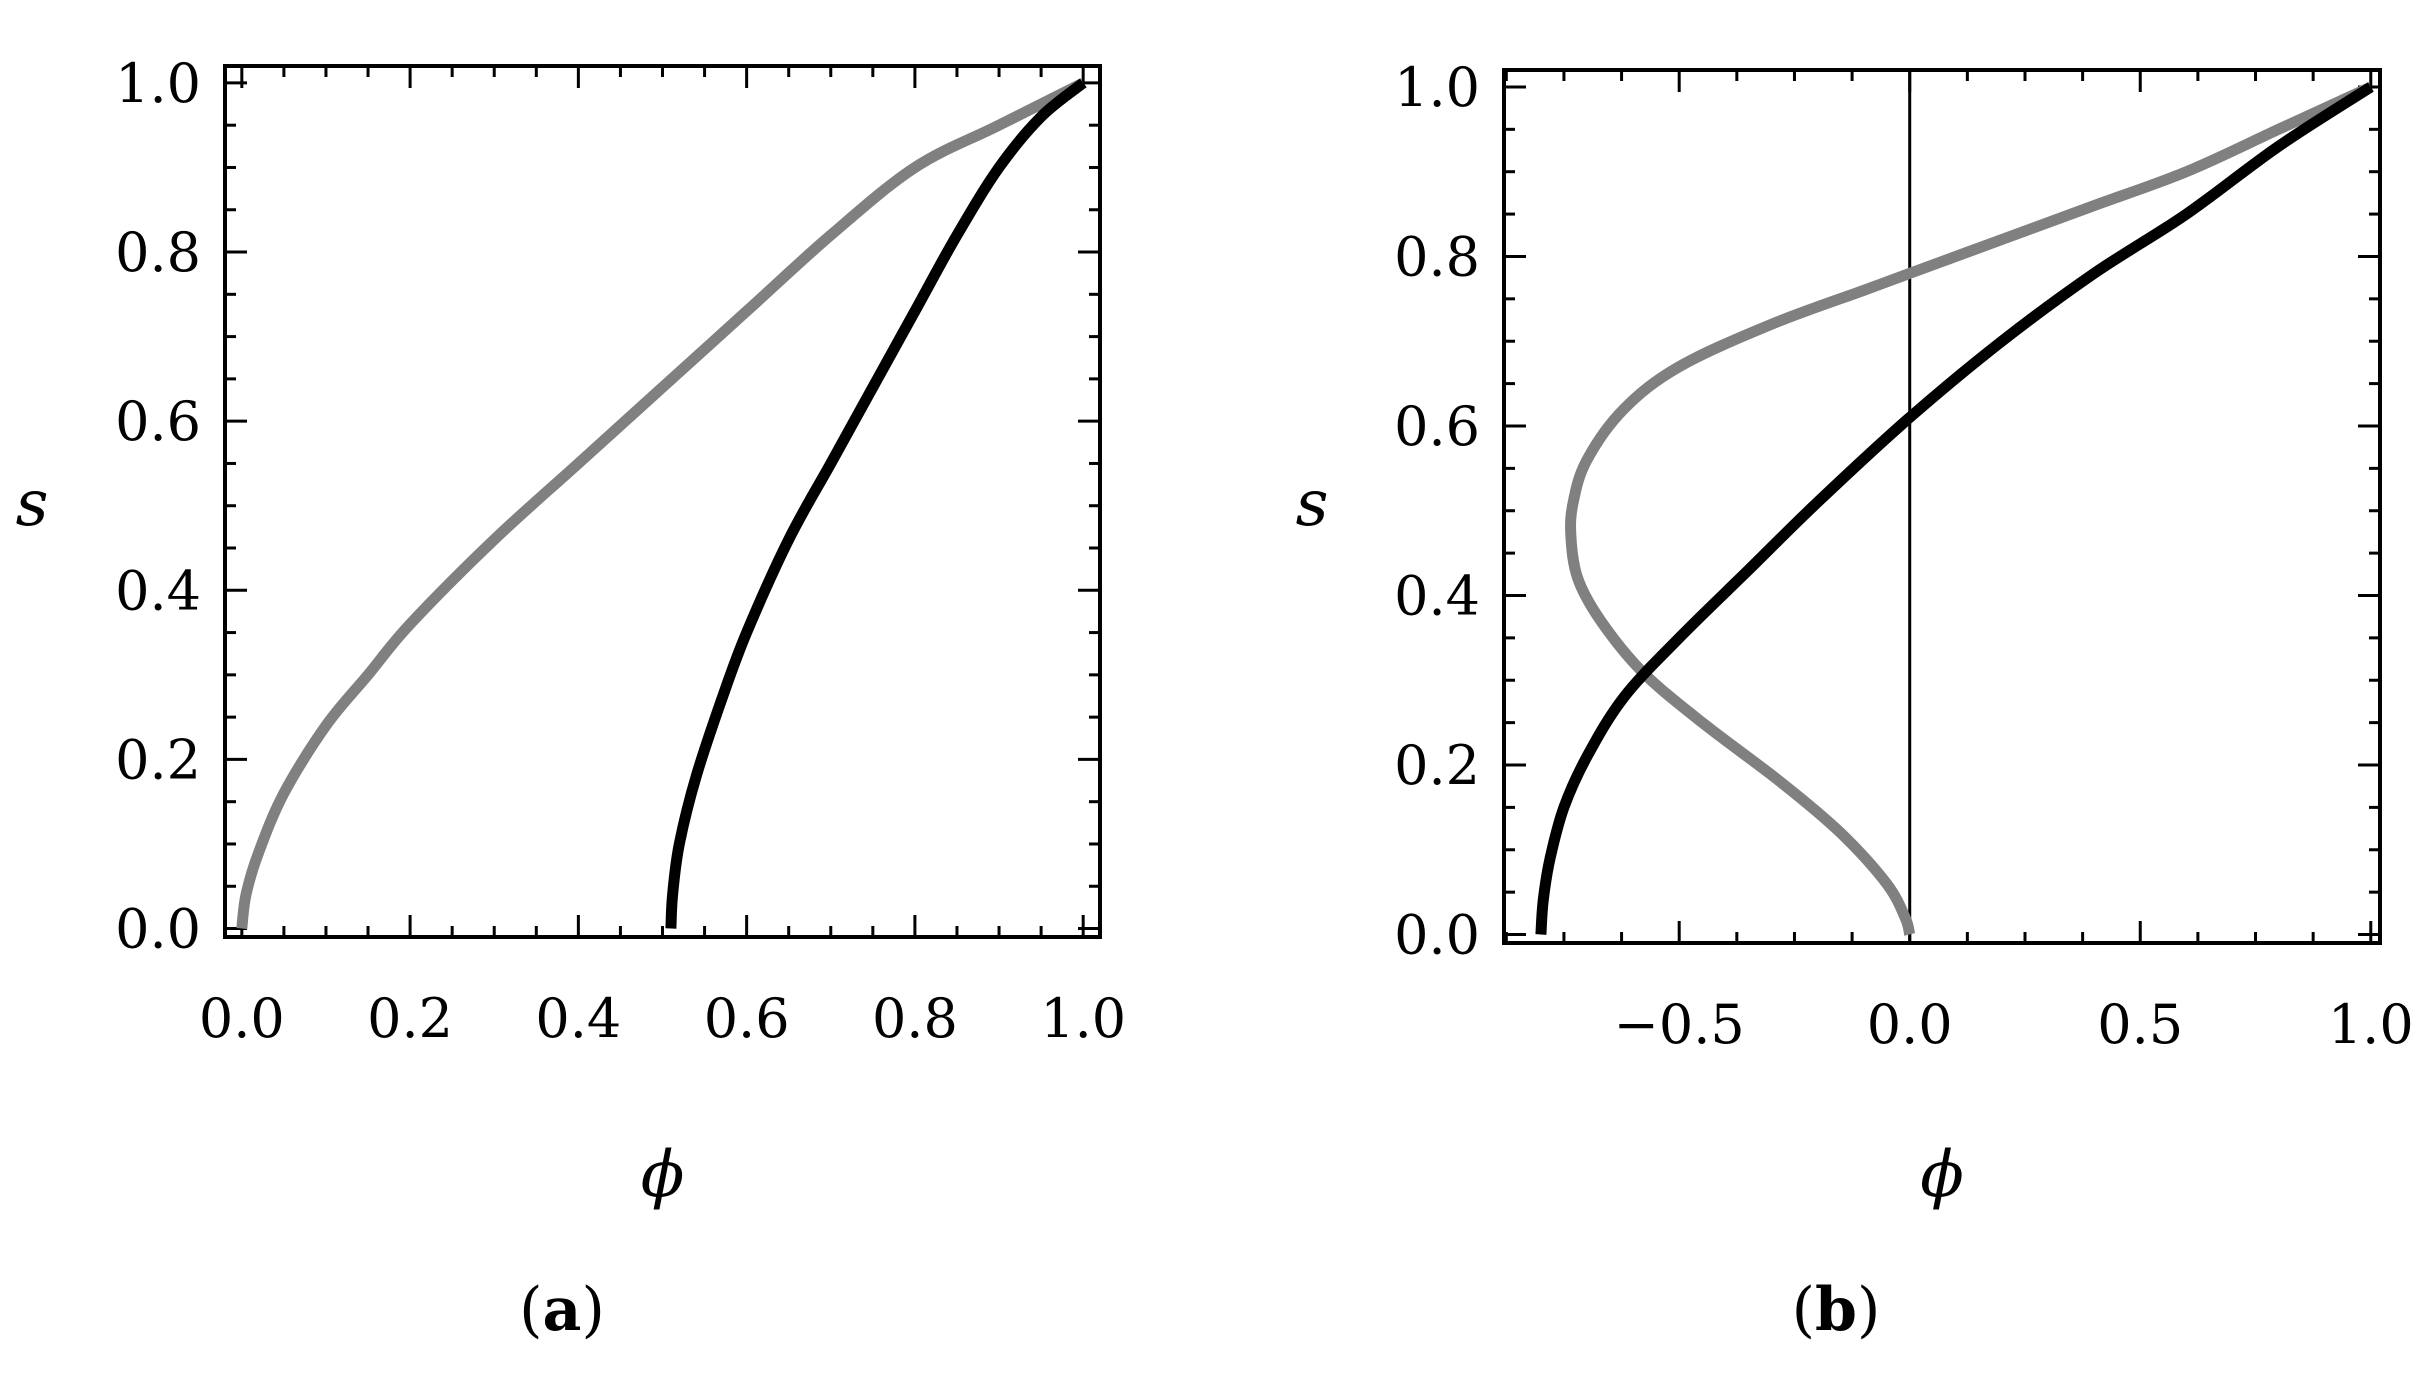 The height and width of the screenshot is (1388, 2428). I want to click on y-axis-label-b: s, so click(1312, 504).